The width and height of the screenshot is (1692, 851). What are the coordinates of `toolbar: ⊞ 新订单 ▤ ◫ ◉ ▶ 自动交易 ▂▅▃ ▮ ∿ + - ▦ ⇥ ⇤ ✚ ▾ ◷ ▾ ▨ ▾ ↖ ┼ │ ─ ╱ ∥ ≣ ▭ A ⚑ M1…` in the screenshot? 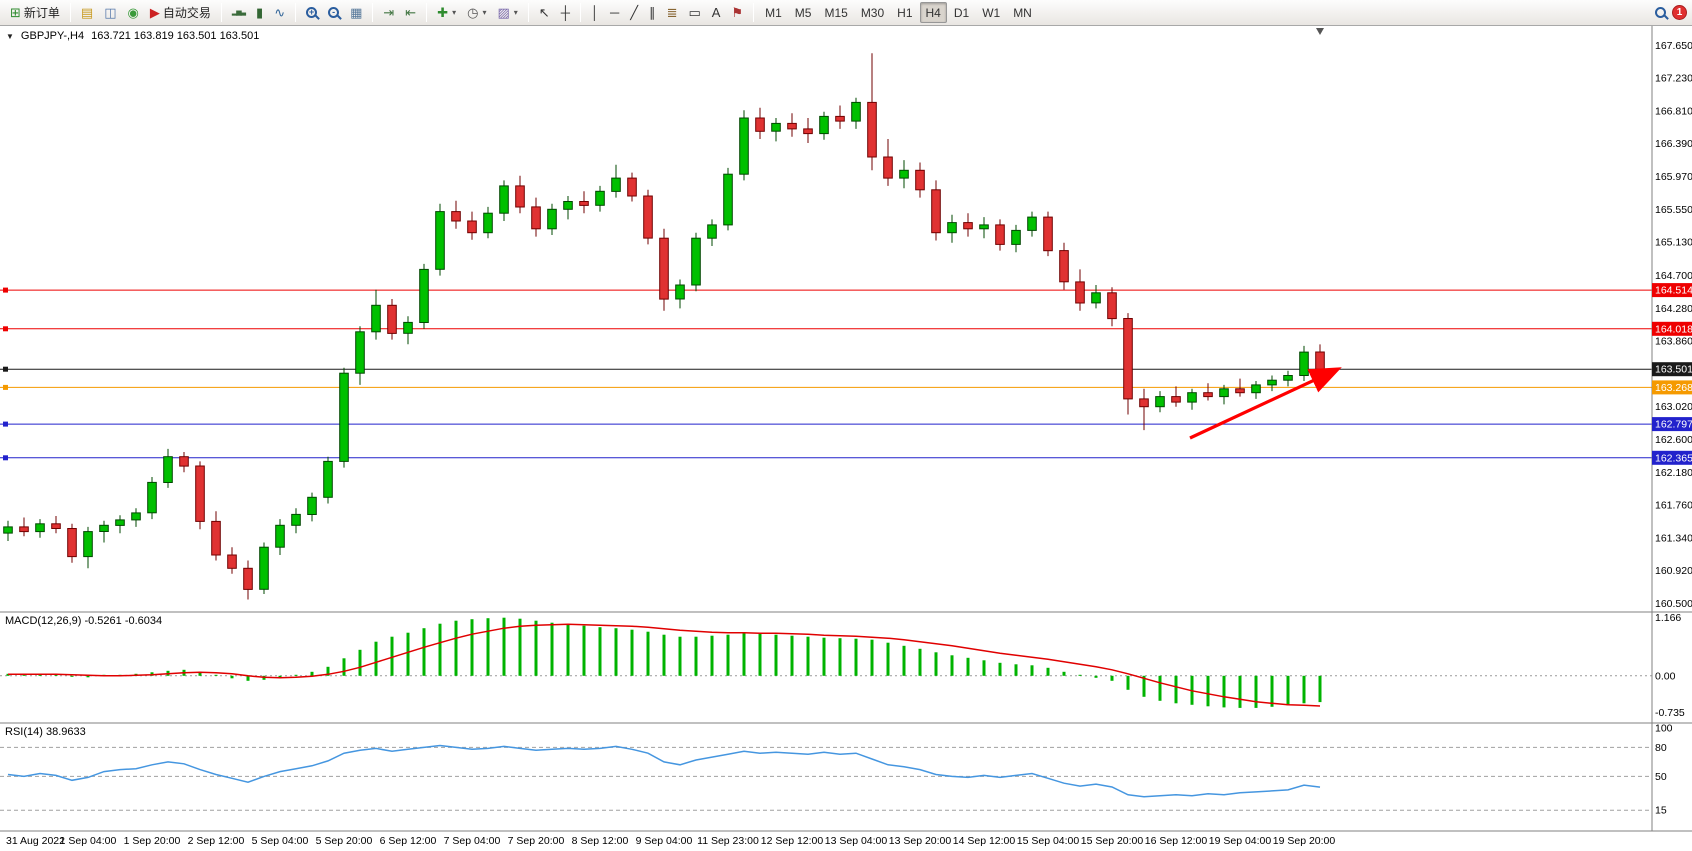 It's located at (846, 13).